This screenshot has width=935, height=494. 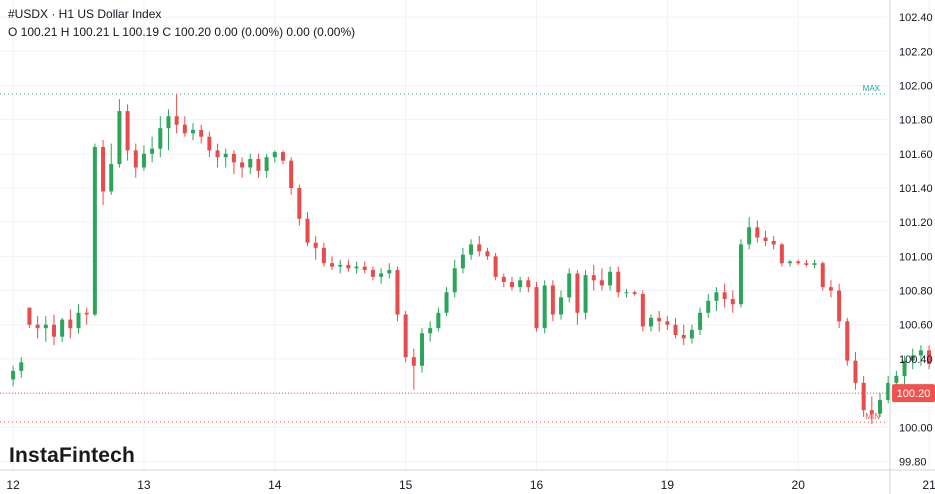 I want to click on chart-title: #USDX · H1 US Dollar Index, so click(x=85, y=14).